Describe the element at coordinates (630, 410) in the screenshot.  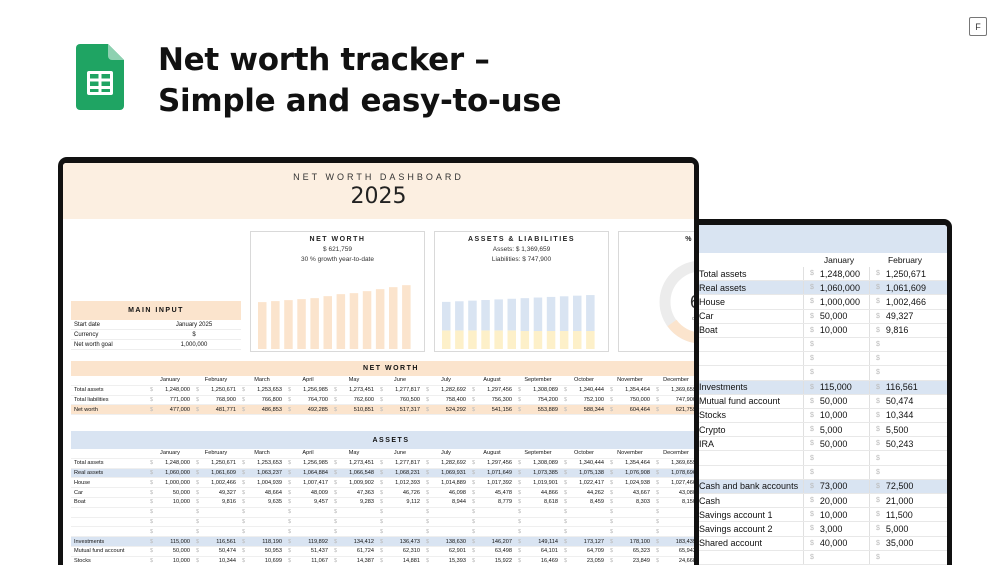
I see `table-cell: $604,464` at that location.